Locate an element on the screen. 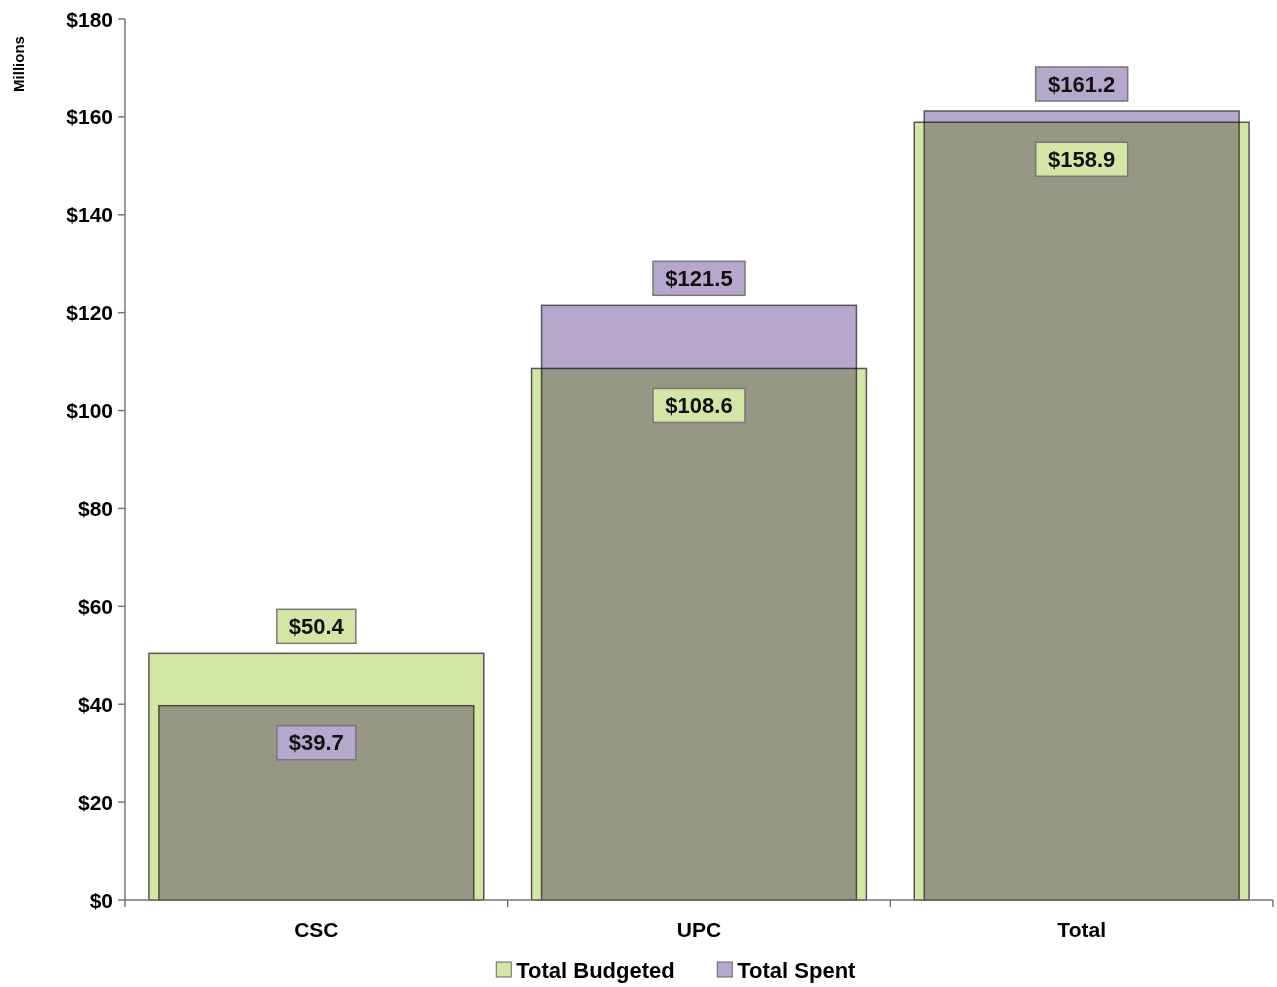 The image size is (1277, 987). data-label: $50.4 is located at coordinates (316, 626).